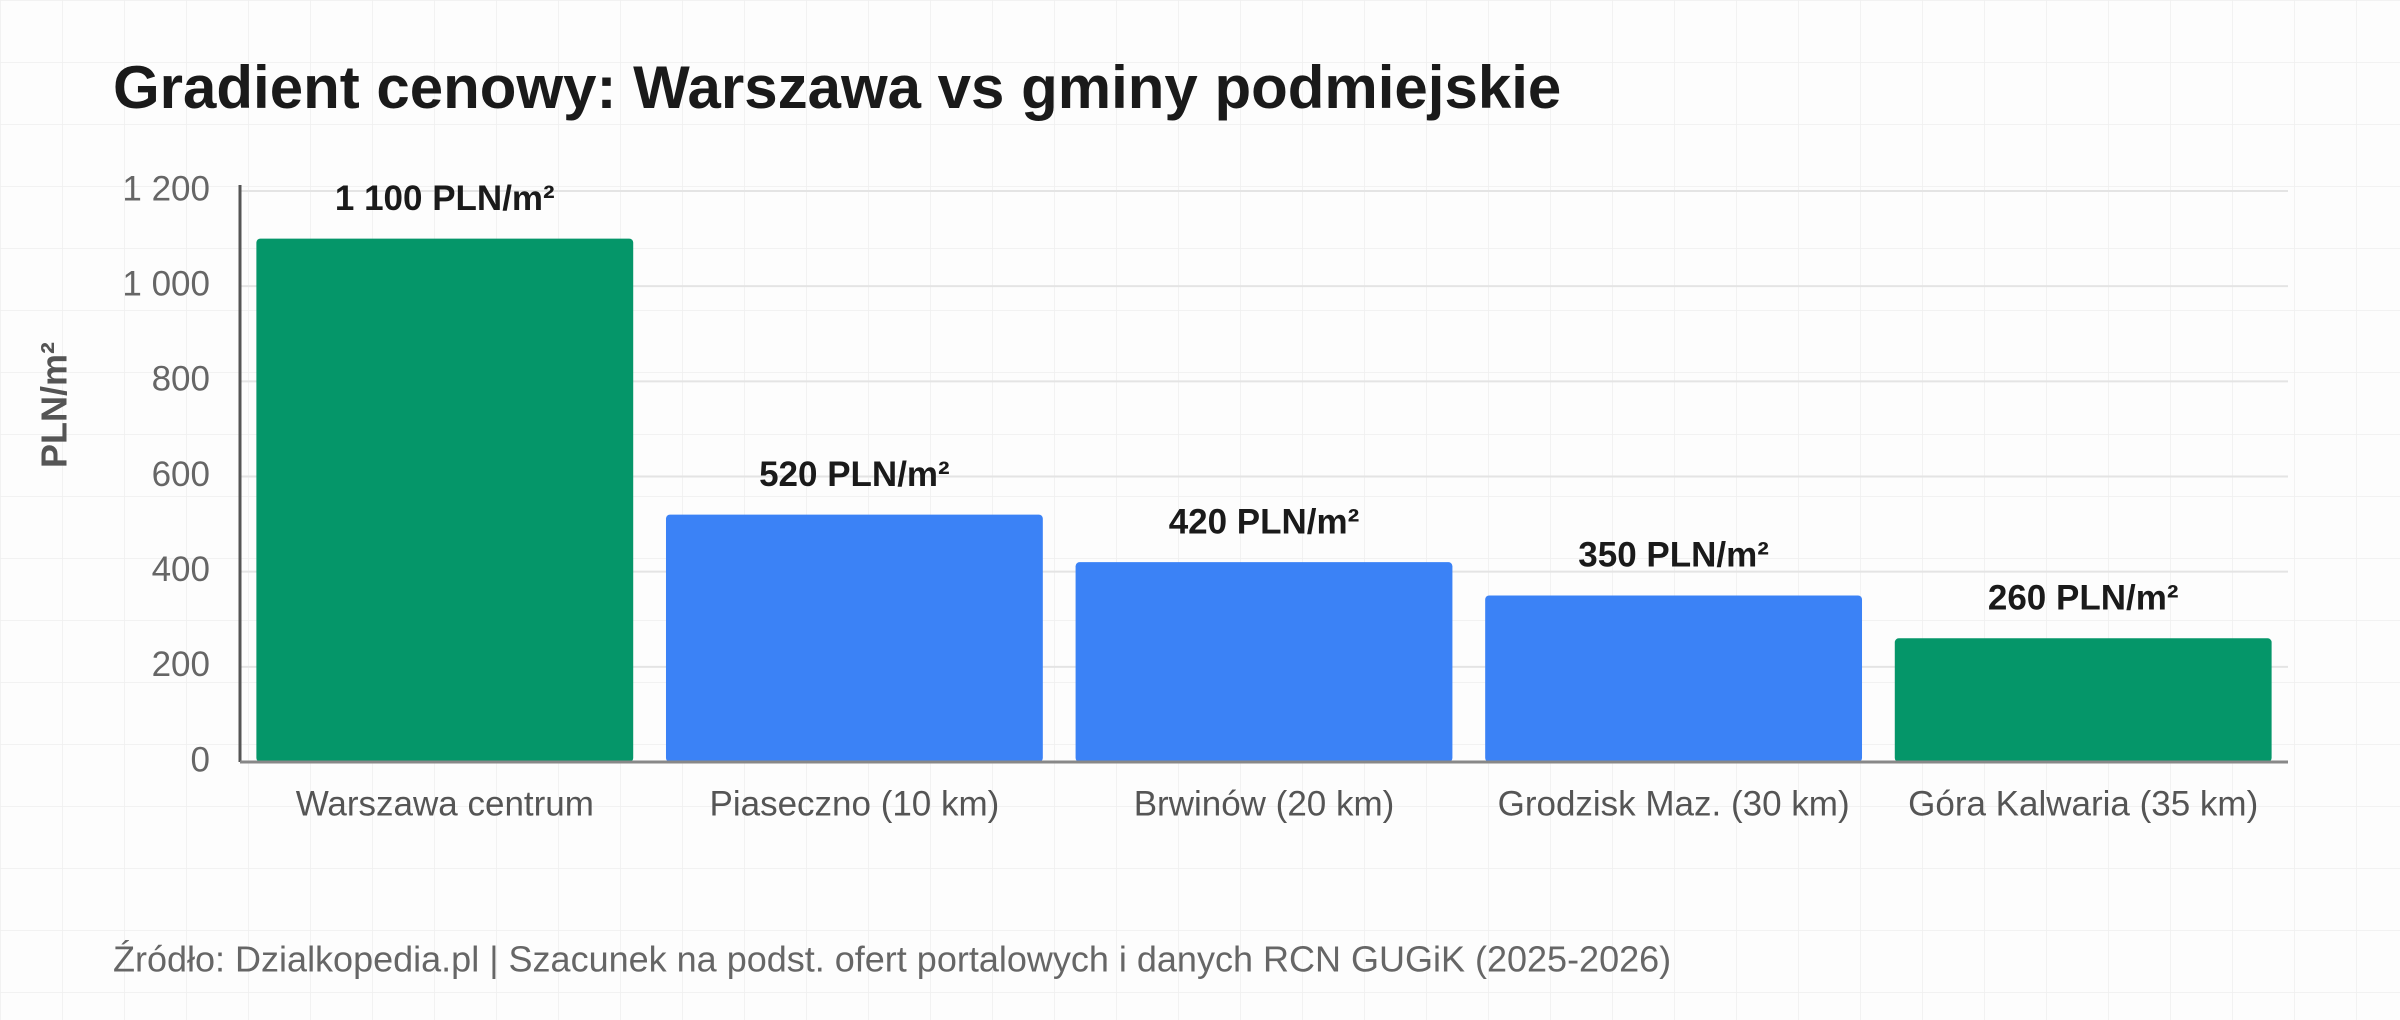 The image size is (2400, 1020). Describe the element at coordinates (181, 474) in the screenshot. I see `y-tick-label: 600` at that location.